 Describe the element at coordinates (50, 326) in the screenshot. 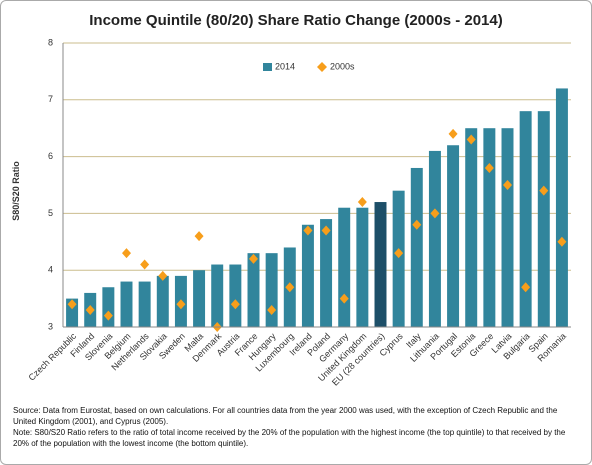

I see `y-tick-label: 3` at that location.